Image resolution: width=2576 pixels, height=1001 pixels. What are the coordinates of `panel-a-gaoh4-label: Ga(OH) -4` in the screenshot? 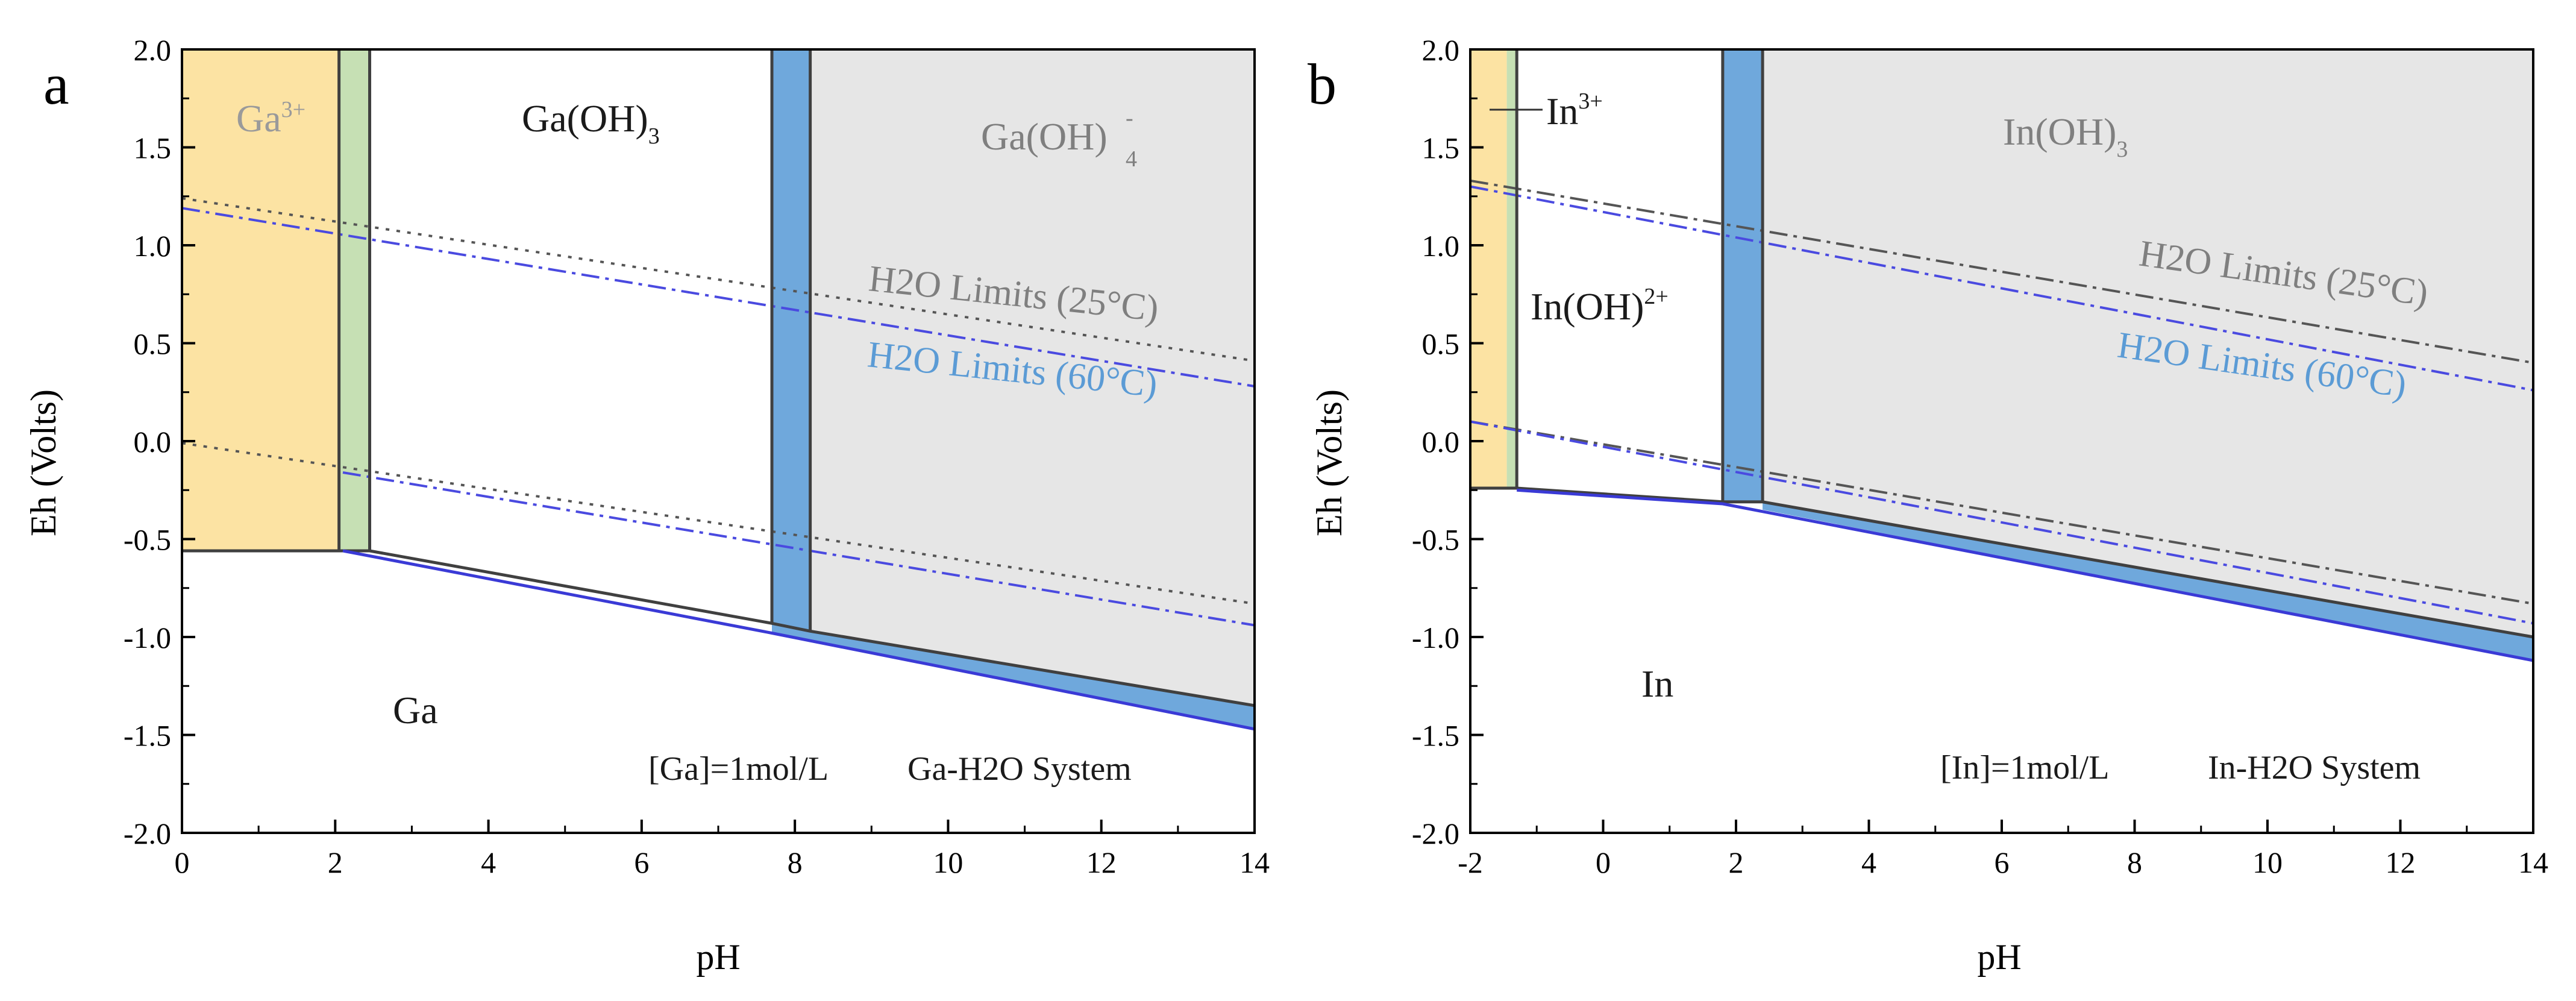 It's located at (1059, 138).